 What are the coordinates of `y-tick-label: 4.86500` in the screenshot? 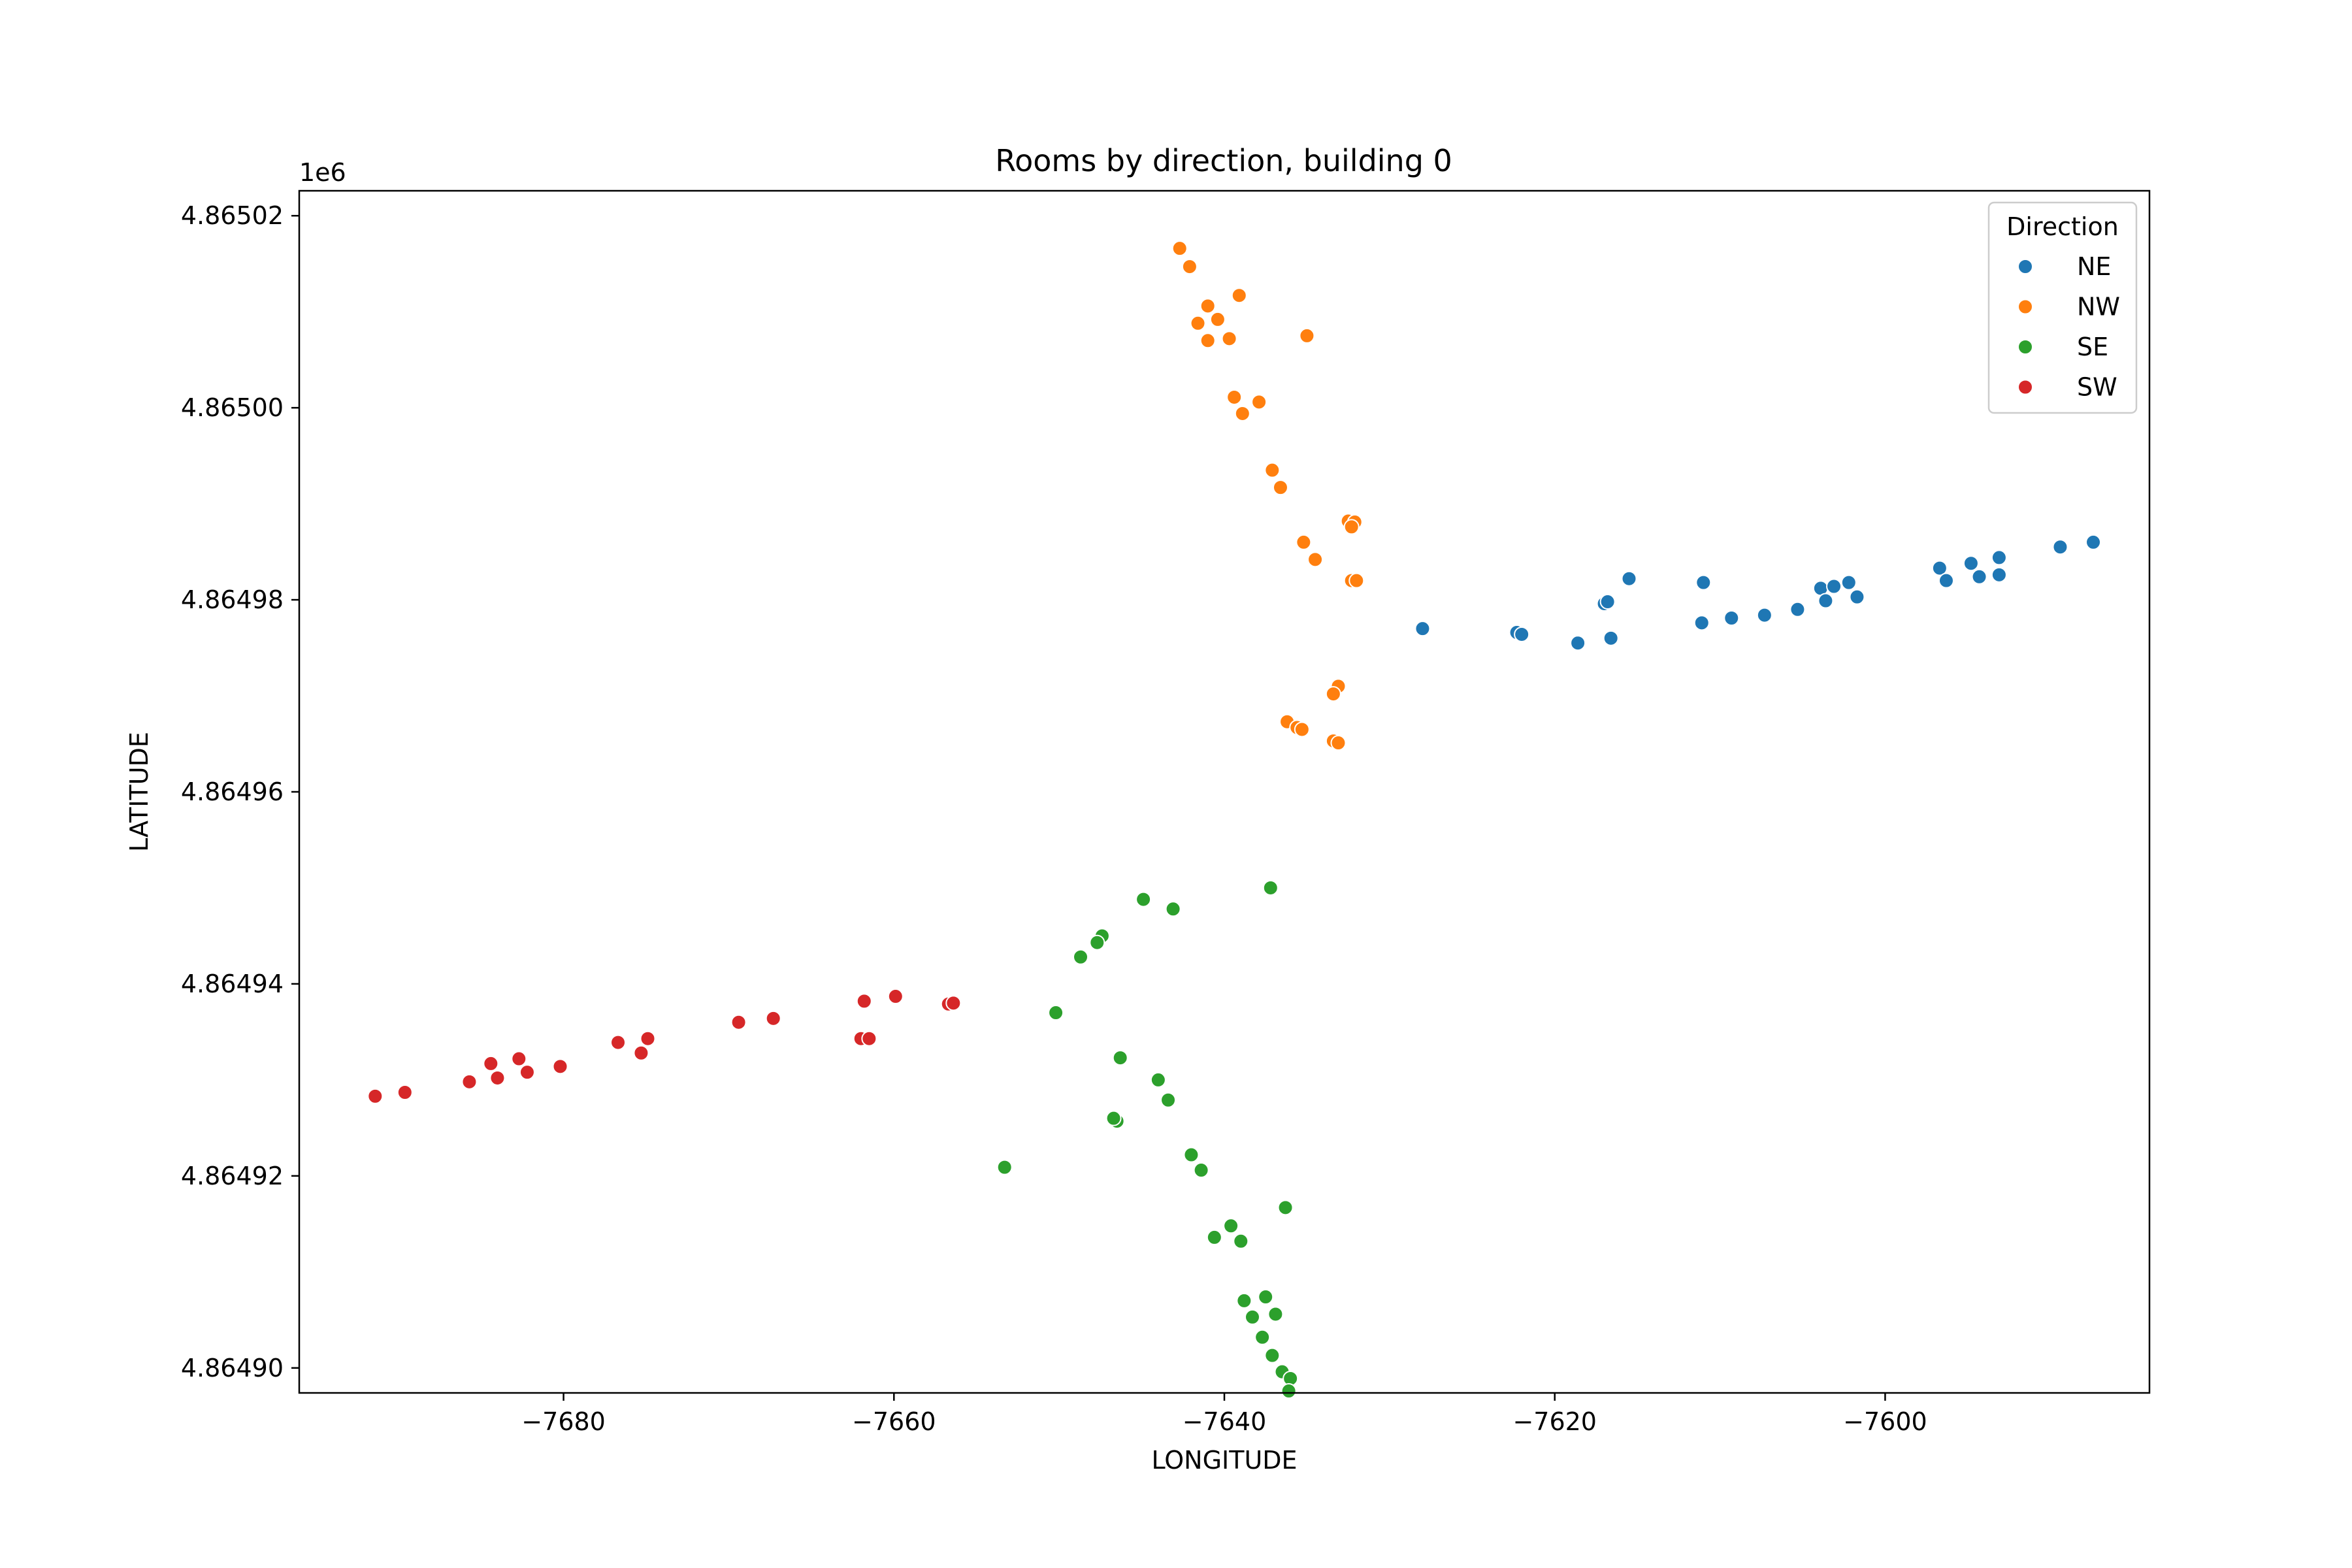 It's located at (232, 407).